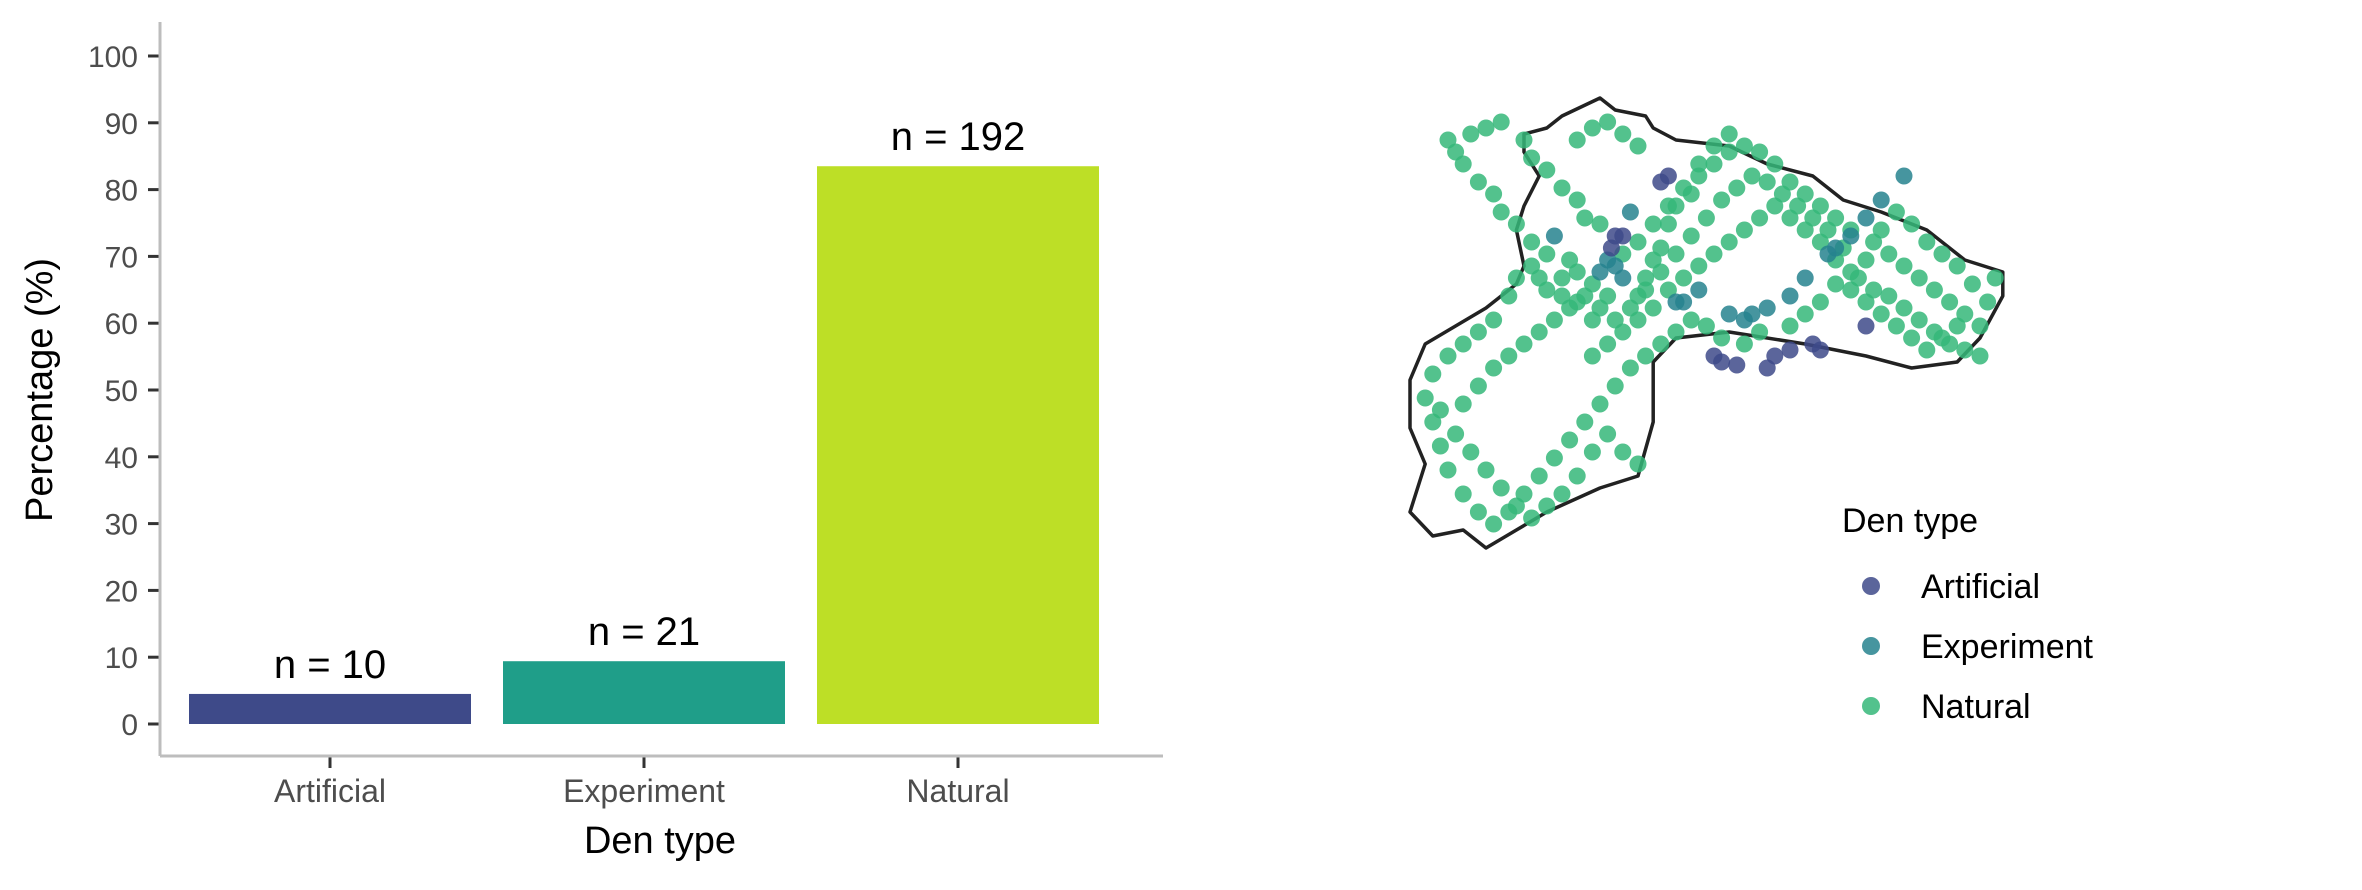  Describe the element at coordinates (121, 191) in the screenshot. I see `y-tick-label: 80` at that location.